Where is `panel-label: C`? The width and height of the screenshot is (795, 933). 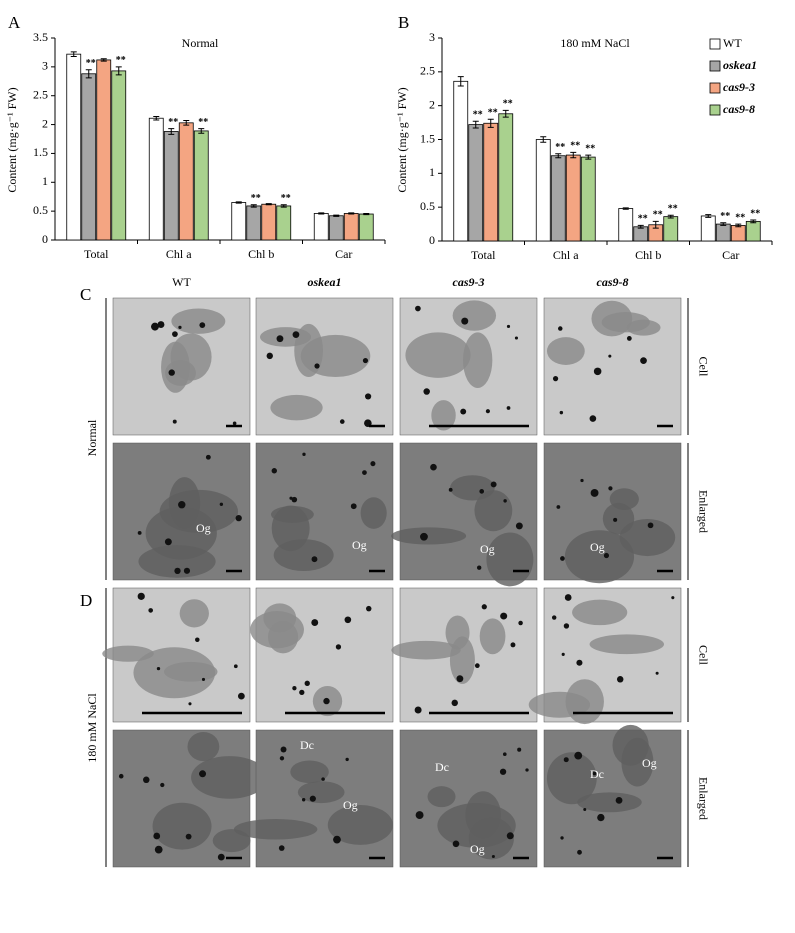 panel-label: C is located at coordinates (85, 294).